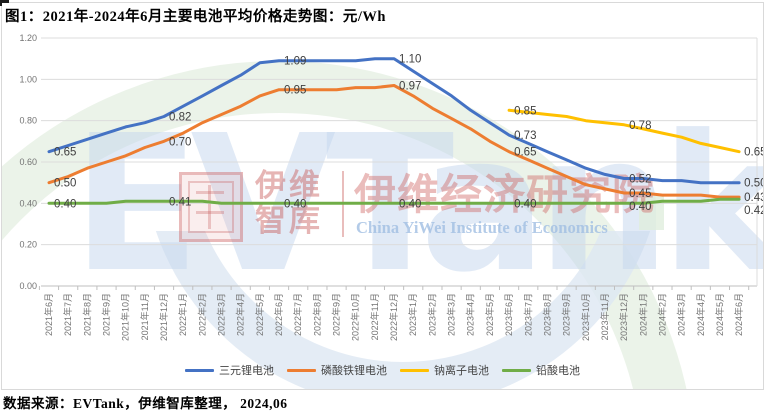  What do you see at coordinates (278, 314) in the screenshot?
I see `x-tick-label: 2022年6月` at bounding box center [278, 314].